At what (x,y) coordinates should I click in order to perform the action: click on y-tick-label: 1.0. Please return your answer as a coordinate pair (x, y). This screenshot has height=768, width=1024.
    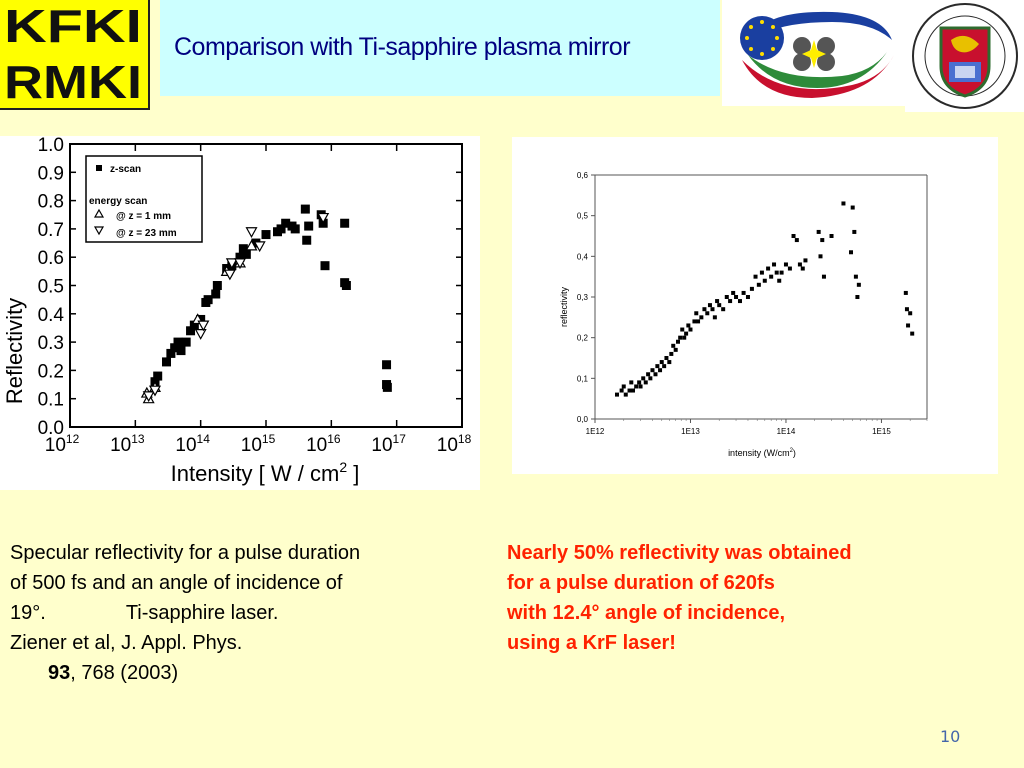
    Looking at the image, I should click on (51, 146).